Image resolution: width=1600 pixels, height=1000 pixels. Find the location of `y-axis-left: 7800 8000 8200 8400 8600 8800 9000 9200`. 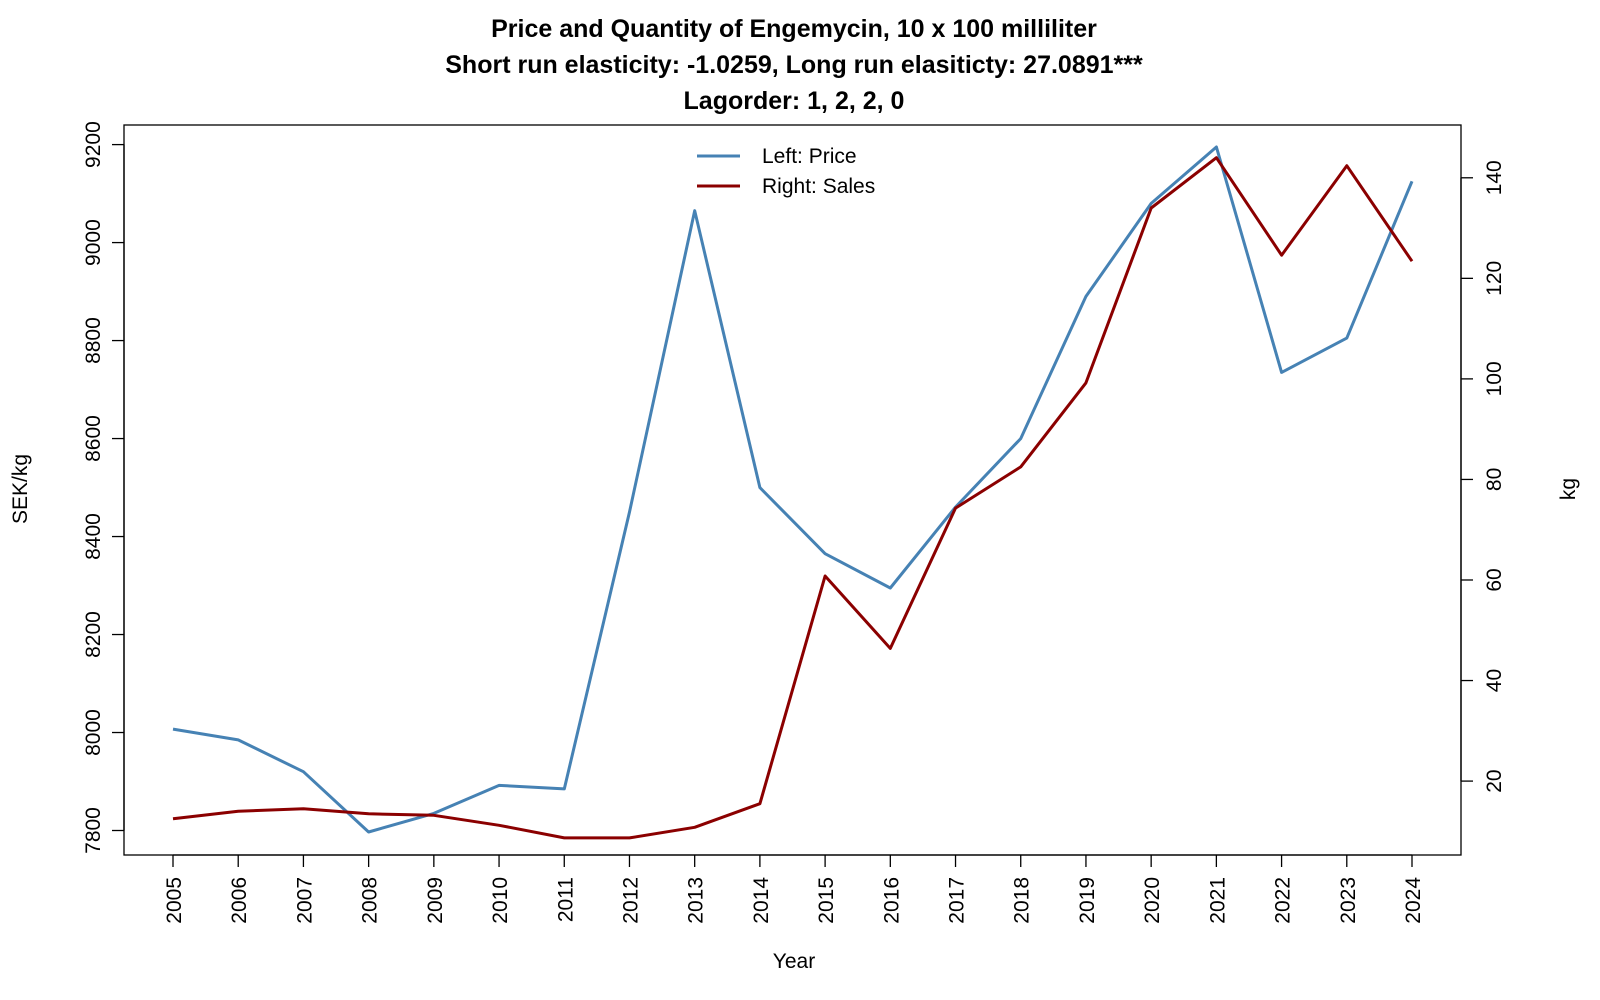

y-axis-left: 7800 8000 8200 8400 8600 8800 9000 9200 is located at coordinates (103, 487).